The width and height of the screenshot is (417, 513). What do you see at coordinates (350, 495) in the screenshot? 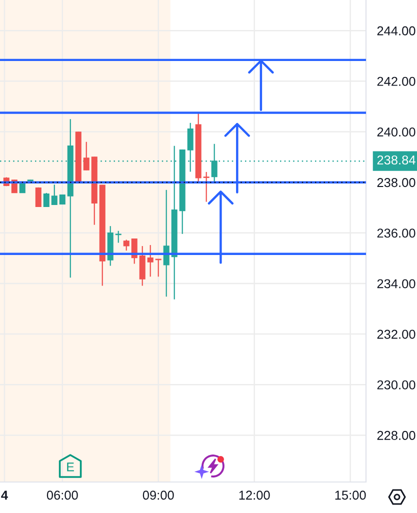
I see `x-tick-label: 15:00` at bounding box center [350, 495].